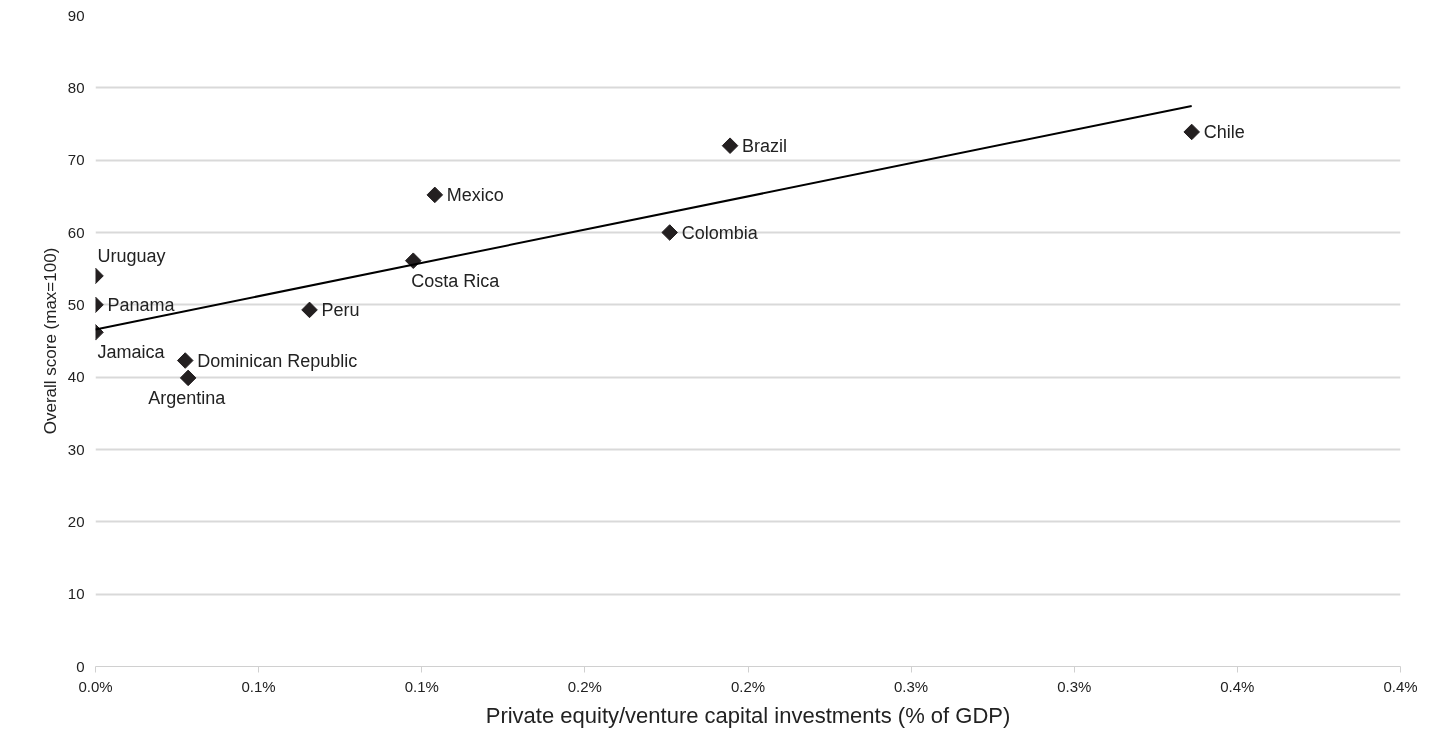  I want to click on x-axis-title: Private equity/venture capital investments (% of GDP), so click(748, 715).